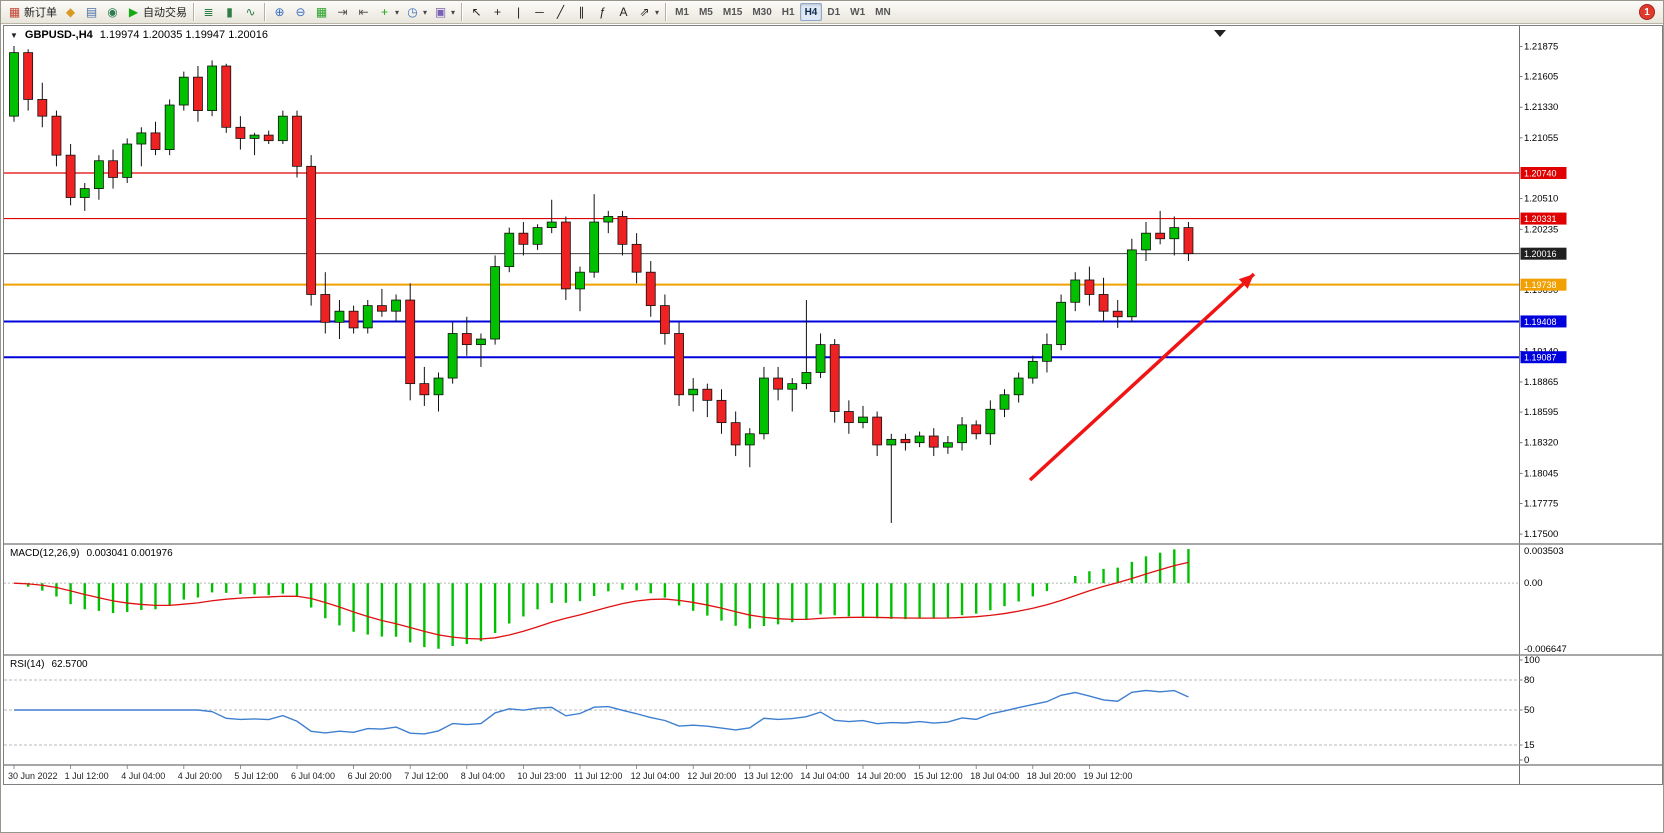  I want to click on trendline-icon: ╱, so click(560, 11).